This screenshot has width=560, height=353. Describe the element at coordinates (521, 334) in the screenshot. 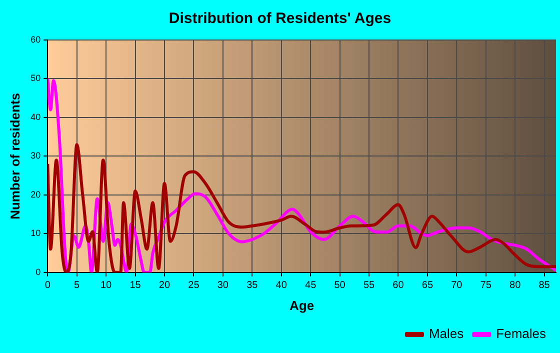

I see `legend-label: Females` at that location.